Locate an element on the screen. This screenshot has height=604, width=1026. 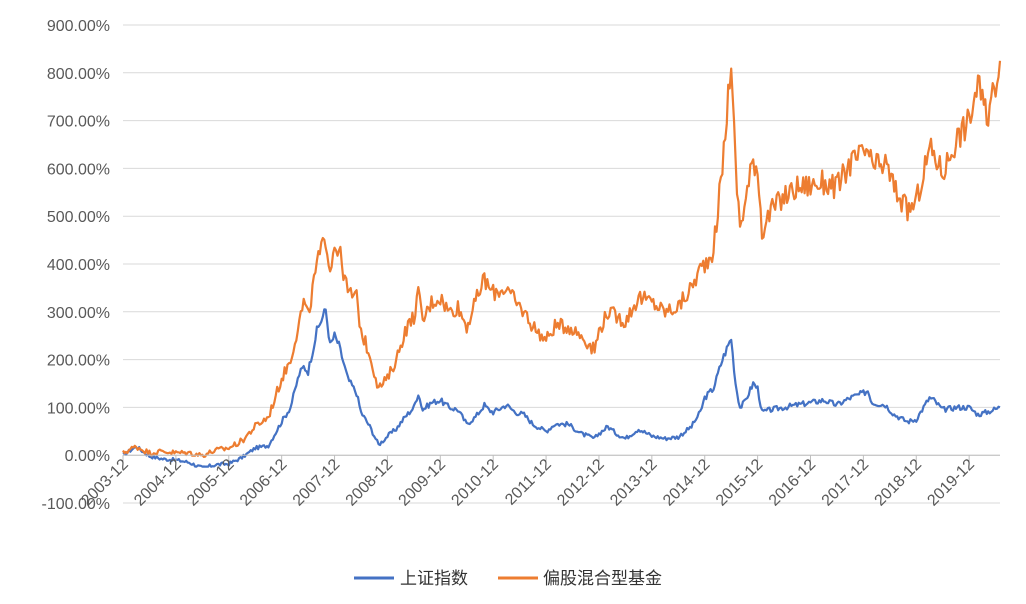
legend-label-equity-fund: 偏股混合型基金 is located at coordinates (602, 579).